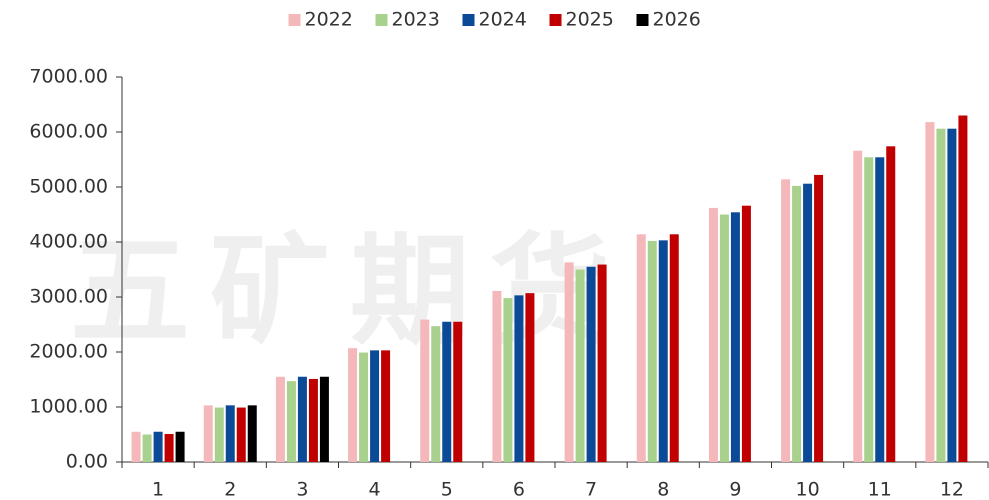  What do you see at coordinates (230, 489) in the screenshot?
I see `x-tick-label: 2` at bounding box center [230, 489].